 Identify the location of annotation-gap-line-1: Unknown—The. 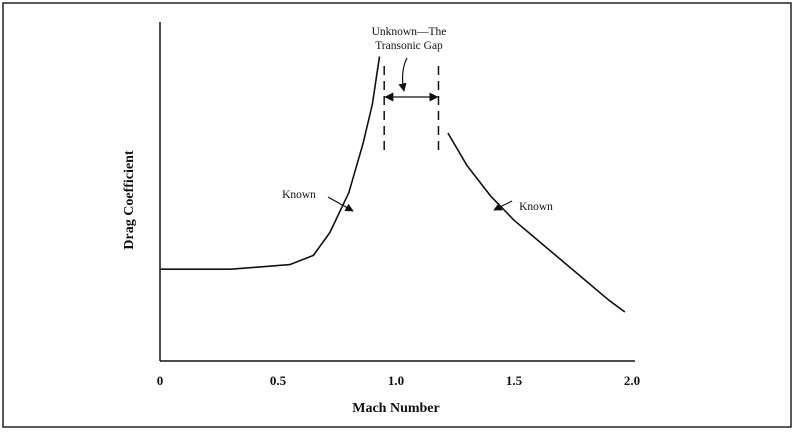
(409, 32).